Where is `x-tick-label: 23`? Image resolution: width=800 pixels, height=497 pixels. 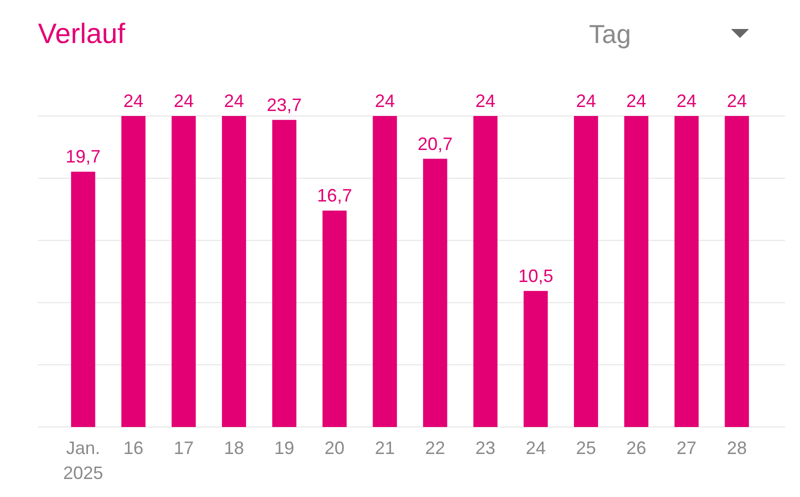 x-tick-label: 23 is located at coordinates (485, 448).